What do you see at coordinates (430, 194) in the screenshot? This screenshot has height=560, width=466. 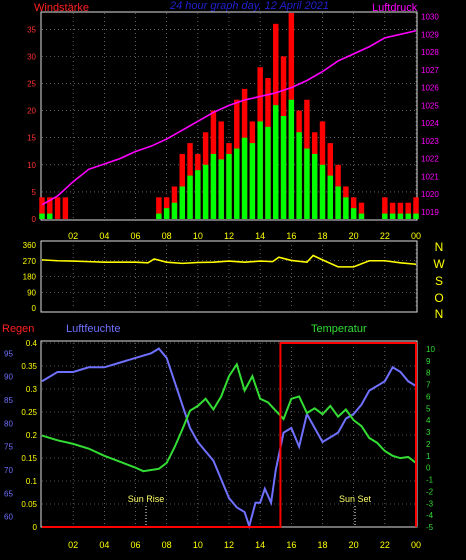 I see `pressure-y-tick: 1020` at bounding box center [430, 194].